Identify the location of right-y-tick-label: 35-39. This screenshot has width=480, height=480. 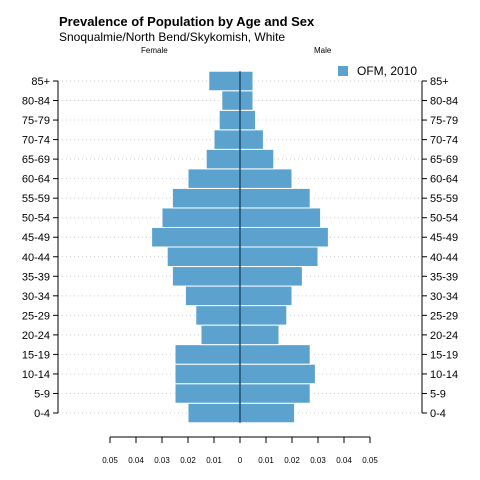
(444, 277).